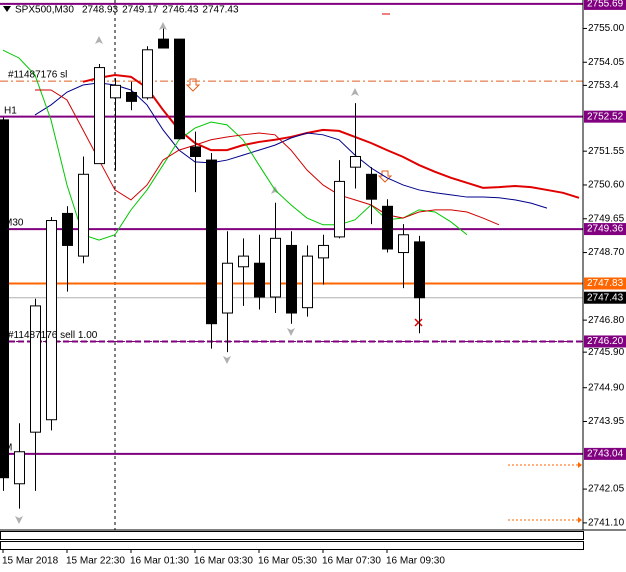 This screenshot has height=572, width=626. What do you see at coordinates (351, 561) in the screenshot?
I see `x-tick-label: 16 Mar 07:30` at bounding box center [351, 561].